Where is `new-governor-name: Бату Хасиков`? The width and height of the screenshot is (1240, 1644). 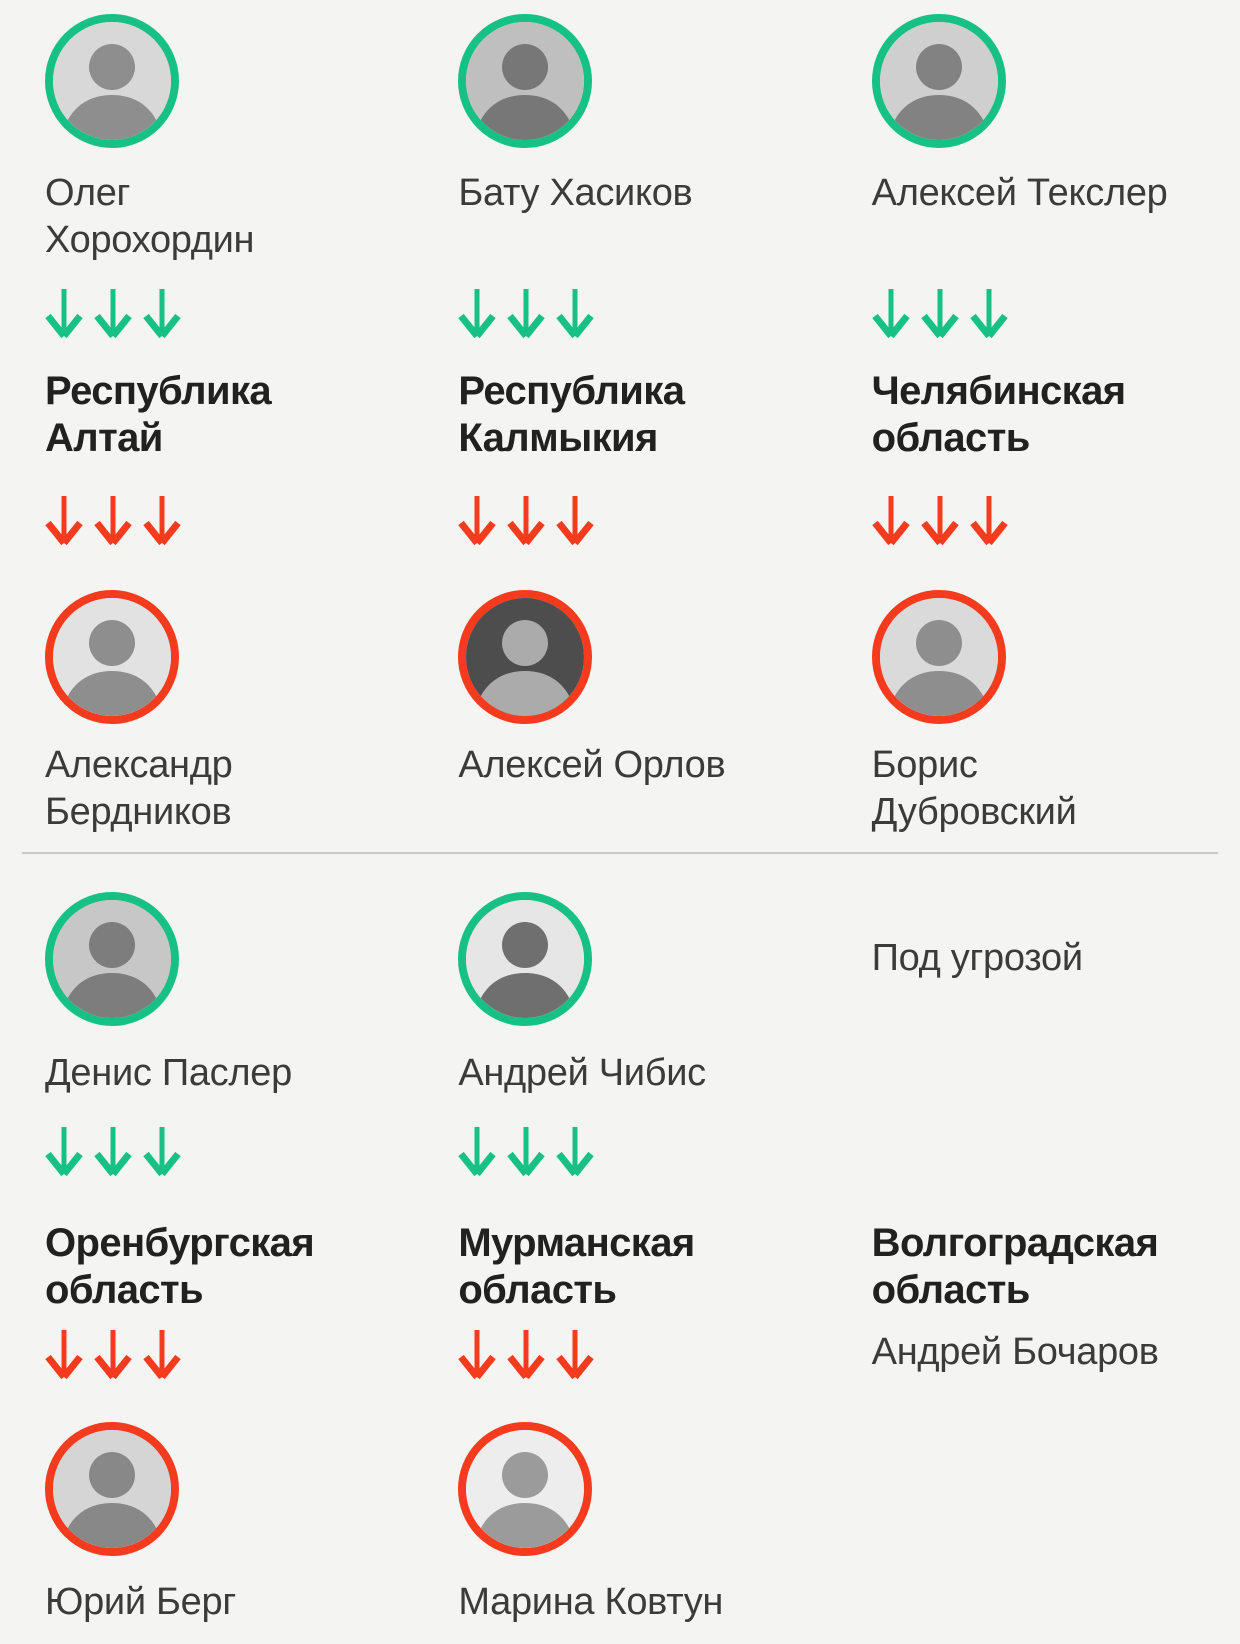 new-governor-name: Бату Хасиков is located at coordinates (575, 193).